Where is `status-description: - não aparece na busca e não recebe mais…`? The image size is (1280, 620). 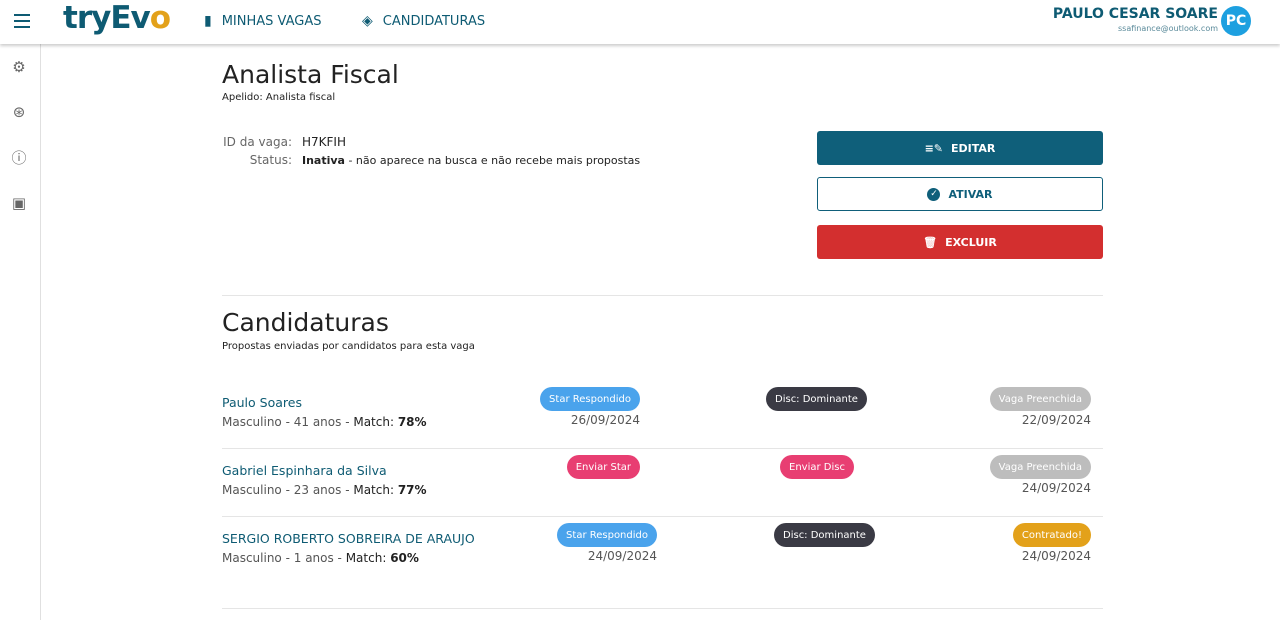 status-description: - não aparece na busca e não recebe mais… is located at coordinates (492, 160).